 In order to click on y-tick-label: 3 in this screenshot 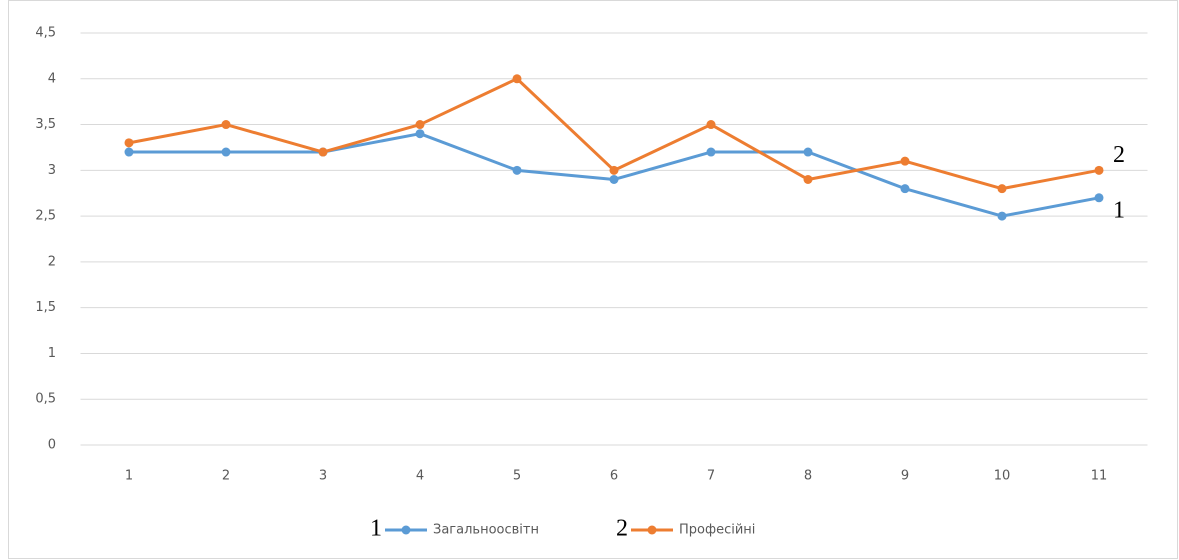, I will do `click(52, 170)`.